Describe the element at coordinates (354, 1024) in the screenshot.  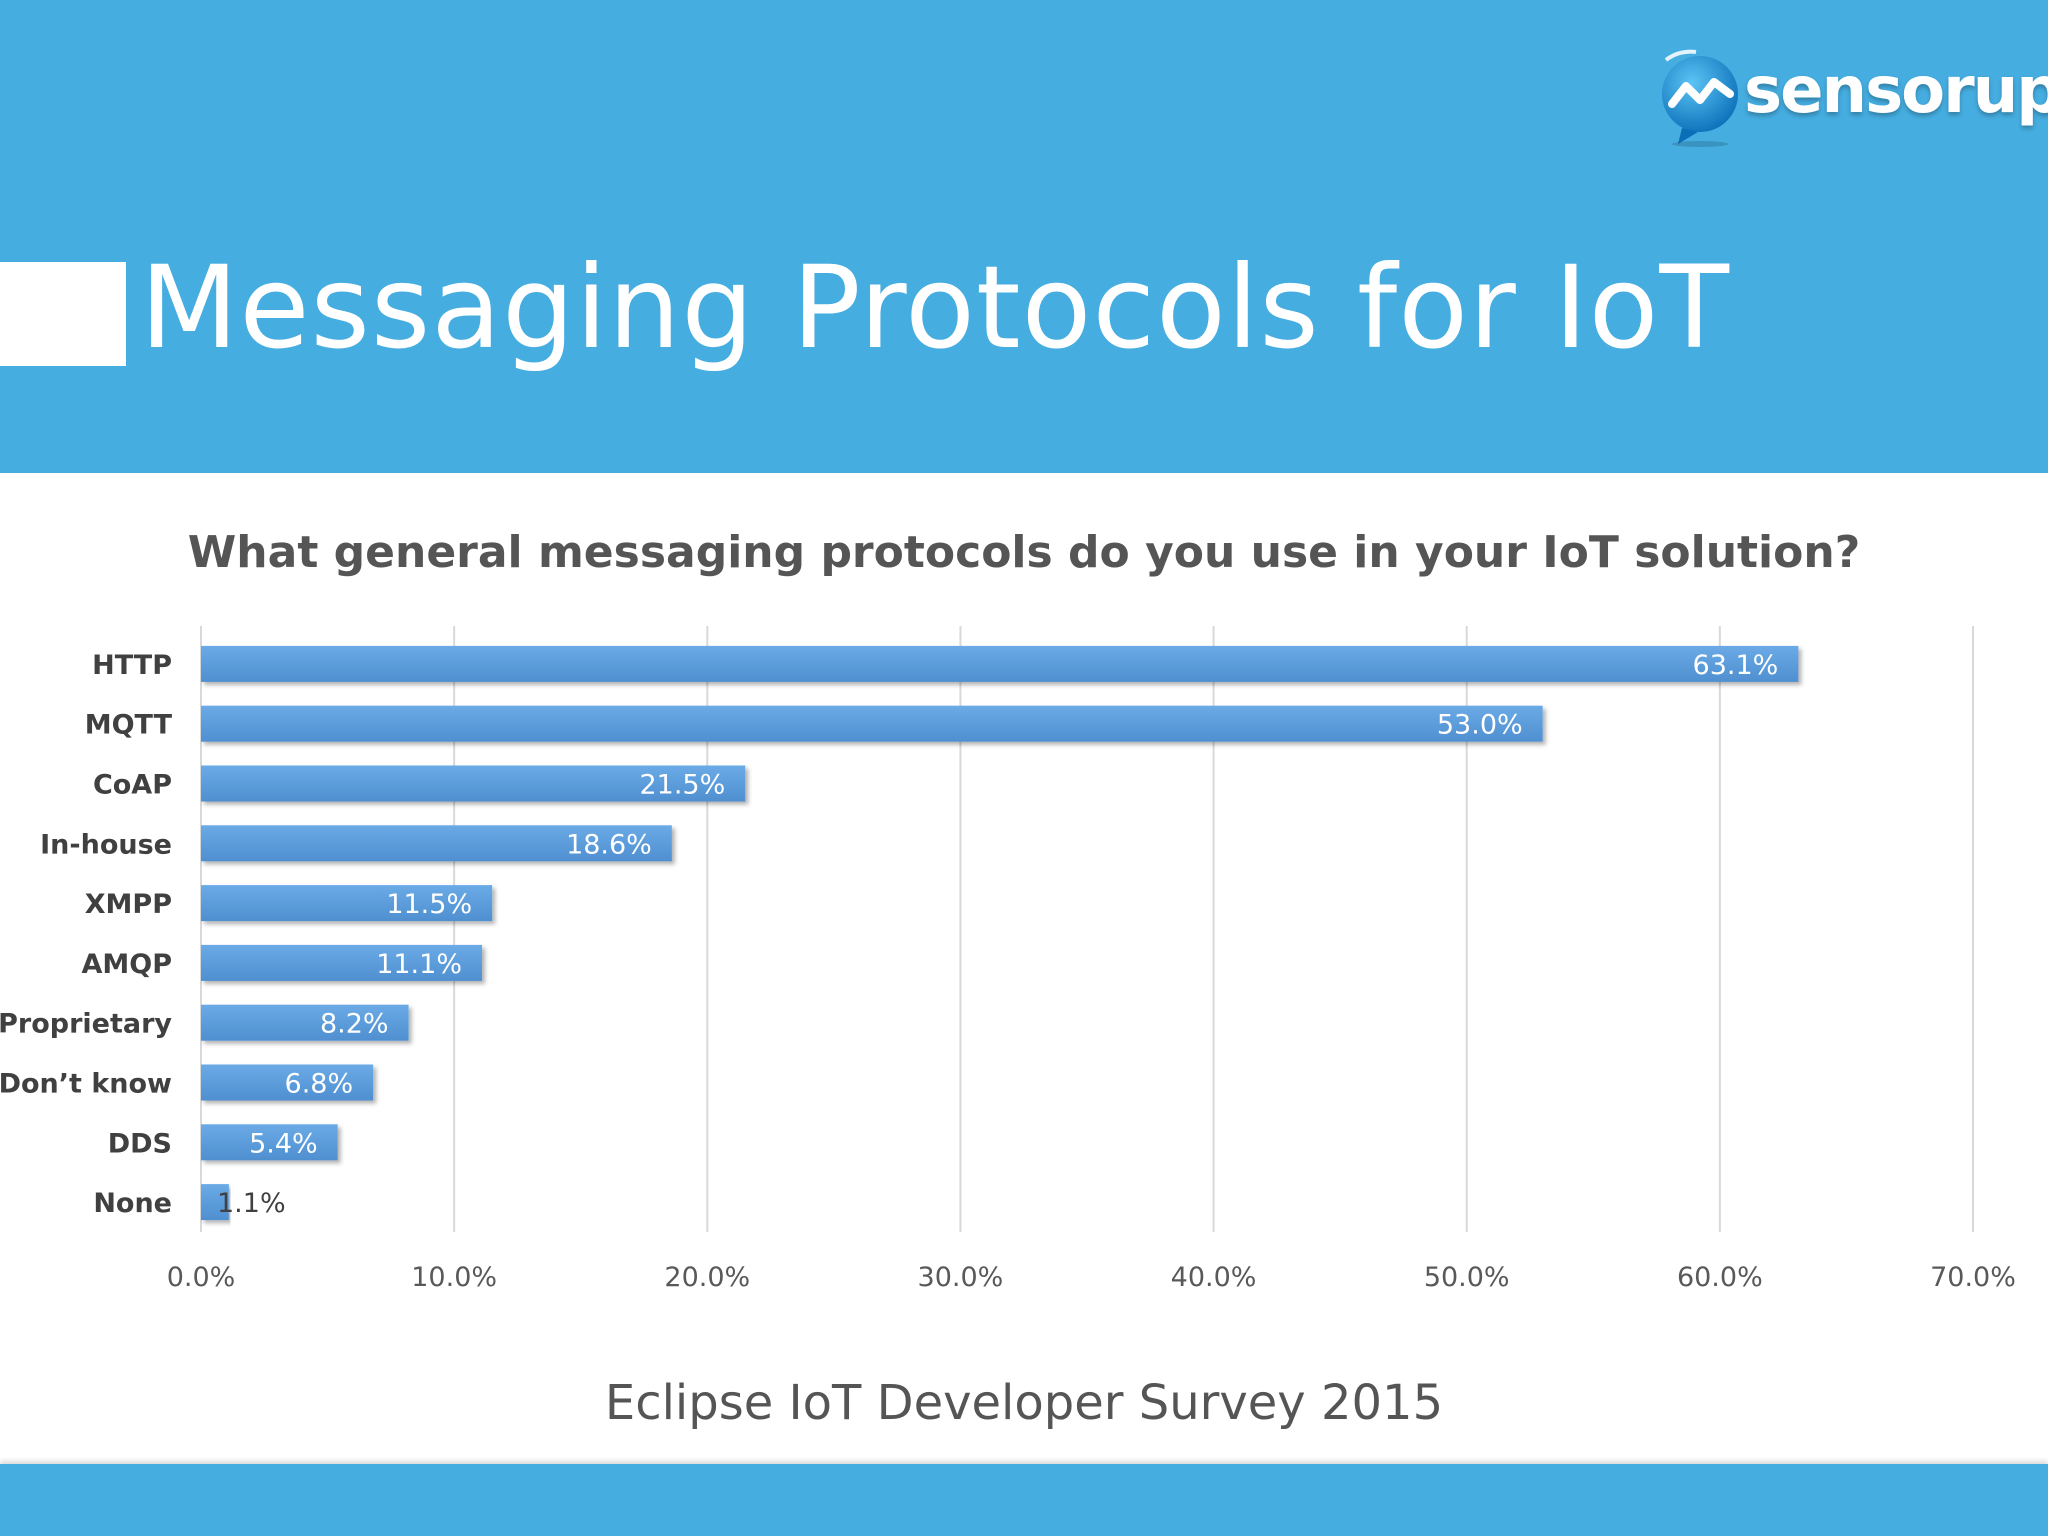
I see `data-label: 8.2%` at that location.